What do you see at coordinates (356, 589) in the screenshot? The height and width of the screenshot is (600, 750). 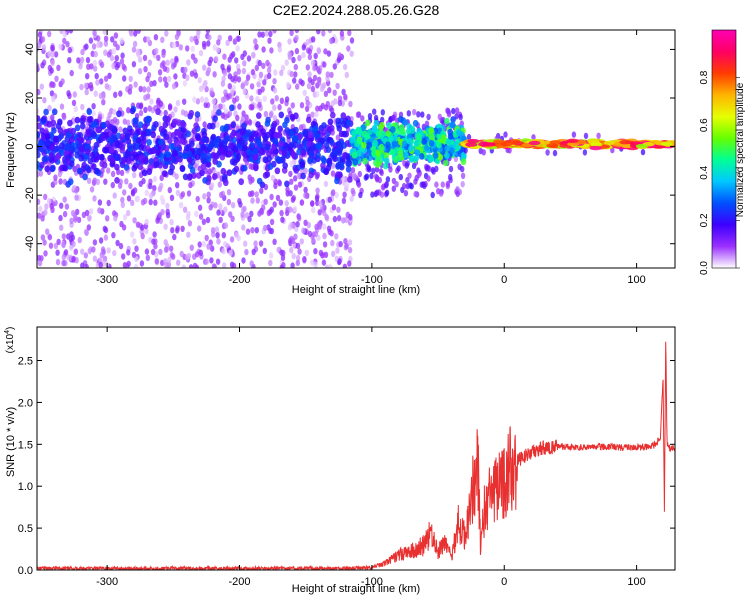 I see `snr-x-label: Height of straight line (km)` at bounding box center [356, 589].